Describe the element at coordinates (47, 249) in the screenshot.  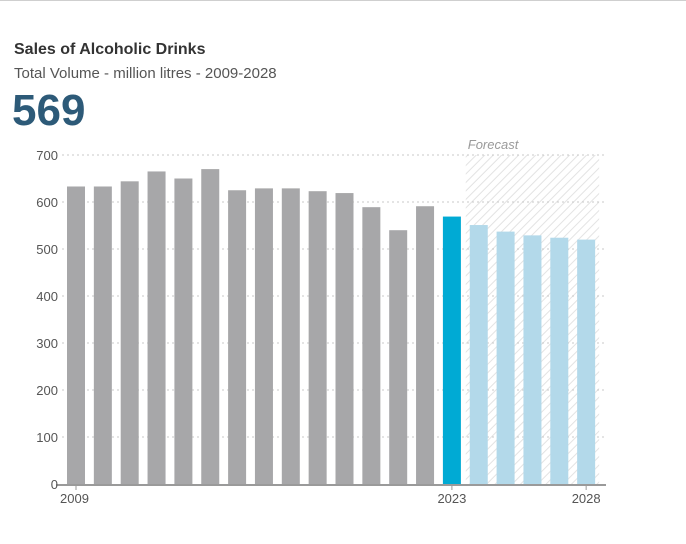
I see `y-tick-label: 500` at that location.